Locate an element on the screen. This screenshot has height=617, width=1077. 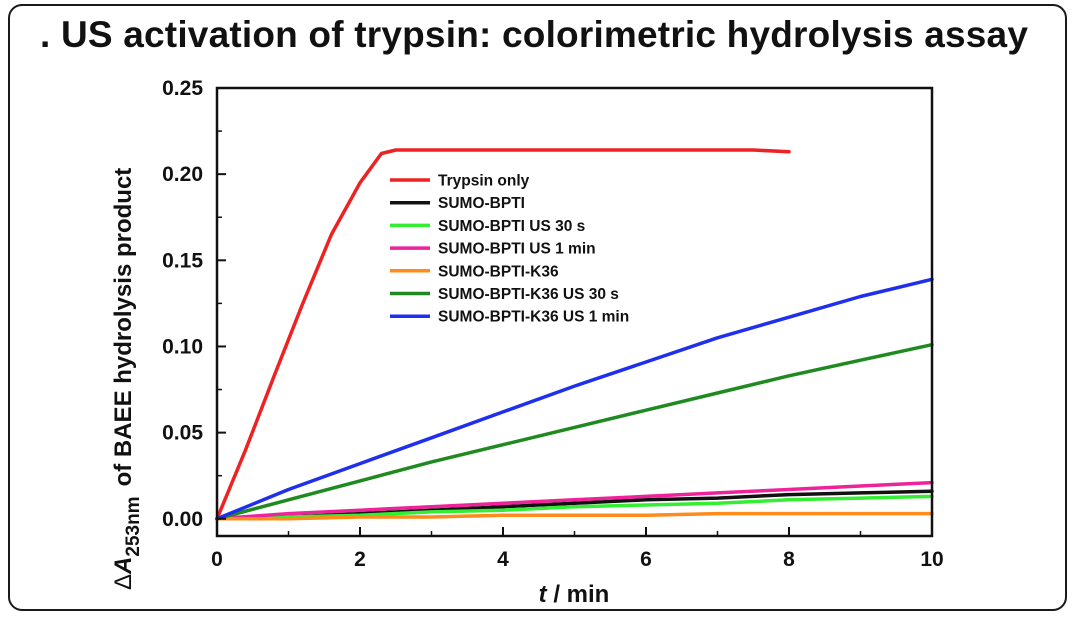
y-tick-label: 0.20 is located at coordinates (182, 174).